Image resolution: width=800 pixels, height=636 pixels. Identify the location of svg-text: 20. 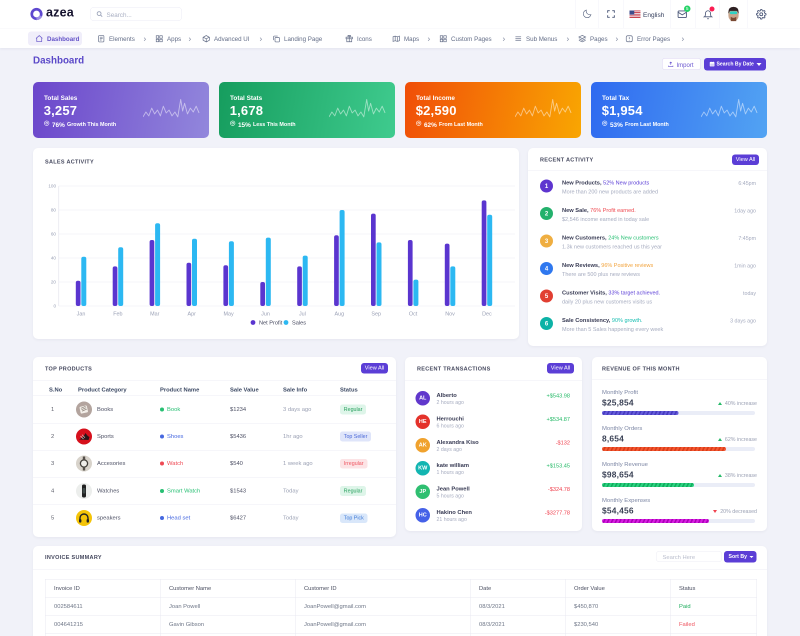
(54, 282).